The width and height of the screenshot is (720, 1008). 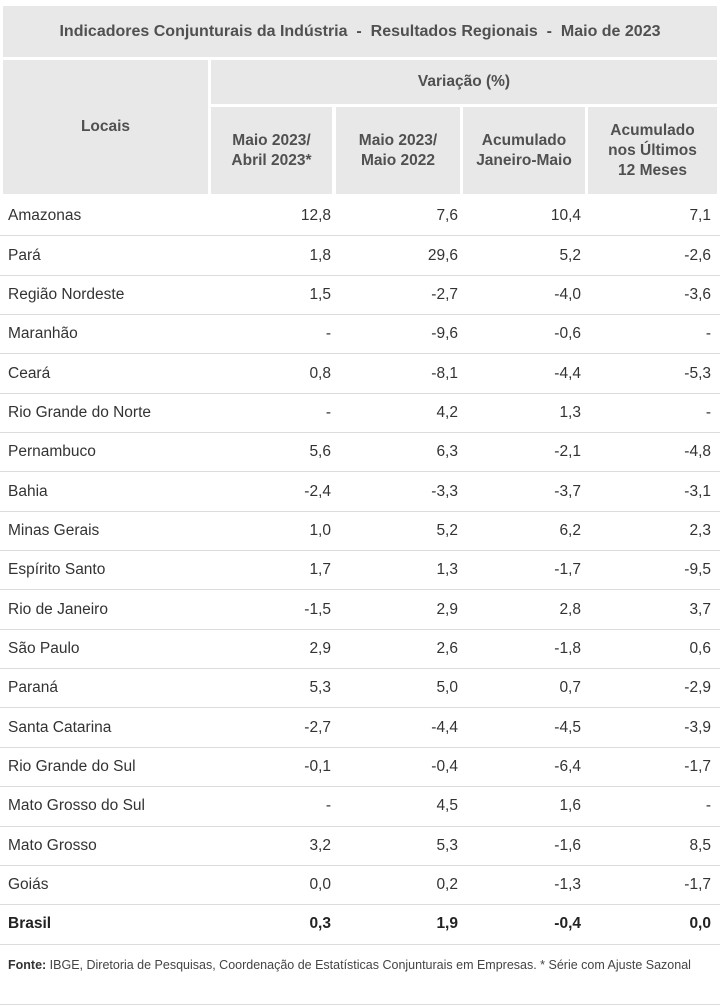 I want to click on row-local: São Paulo, so click(x=44, y=648).